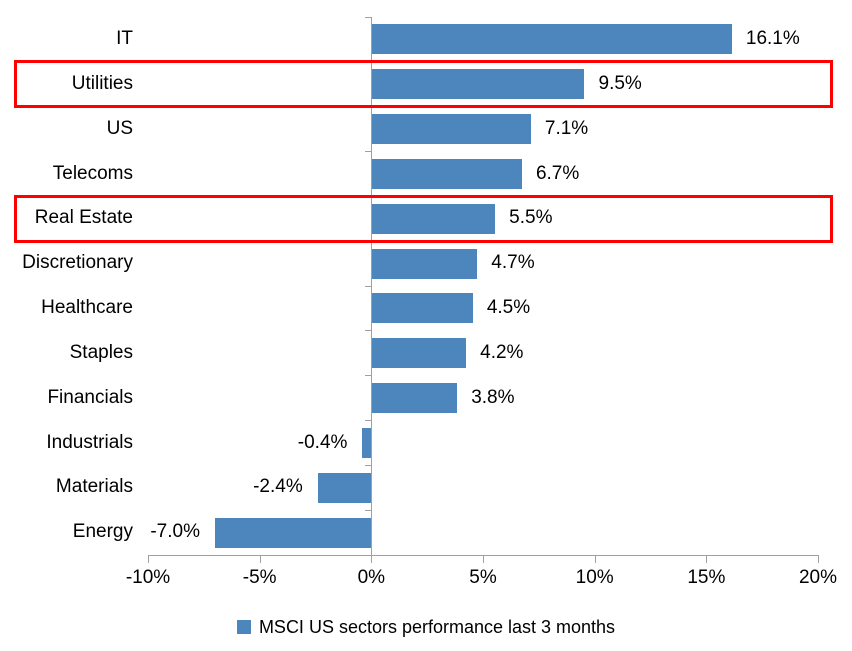 Image resolution: width=852 pixels, height=651 pixels. Describe the element at coordinates (90, 397) in the screenshot. I see `category-label: Financials` at that location.